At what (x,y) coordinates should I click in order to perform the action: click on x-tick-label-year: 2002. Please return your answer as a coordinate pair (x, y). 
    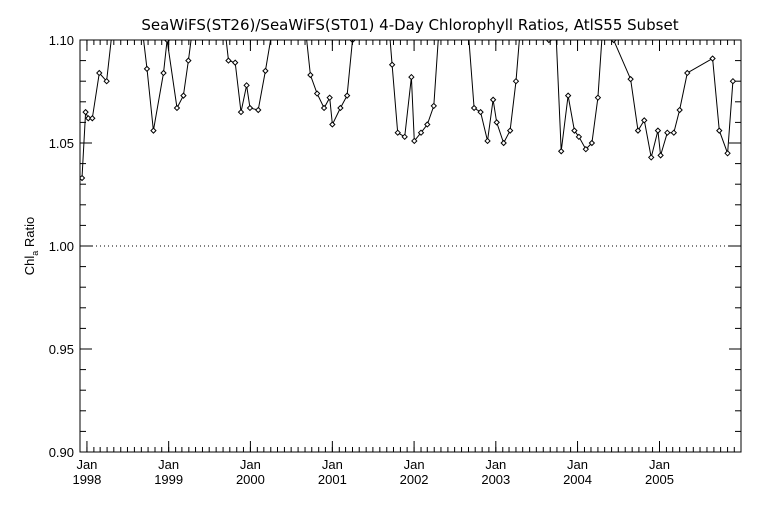
    Looking at the image, I should click on (414, 479).